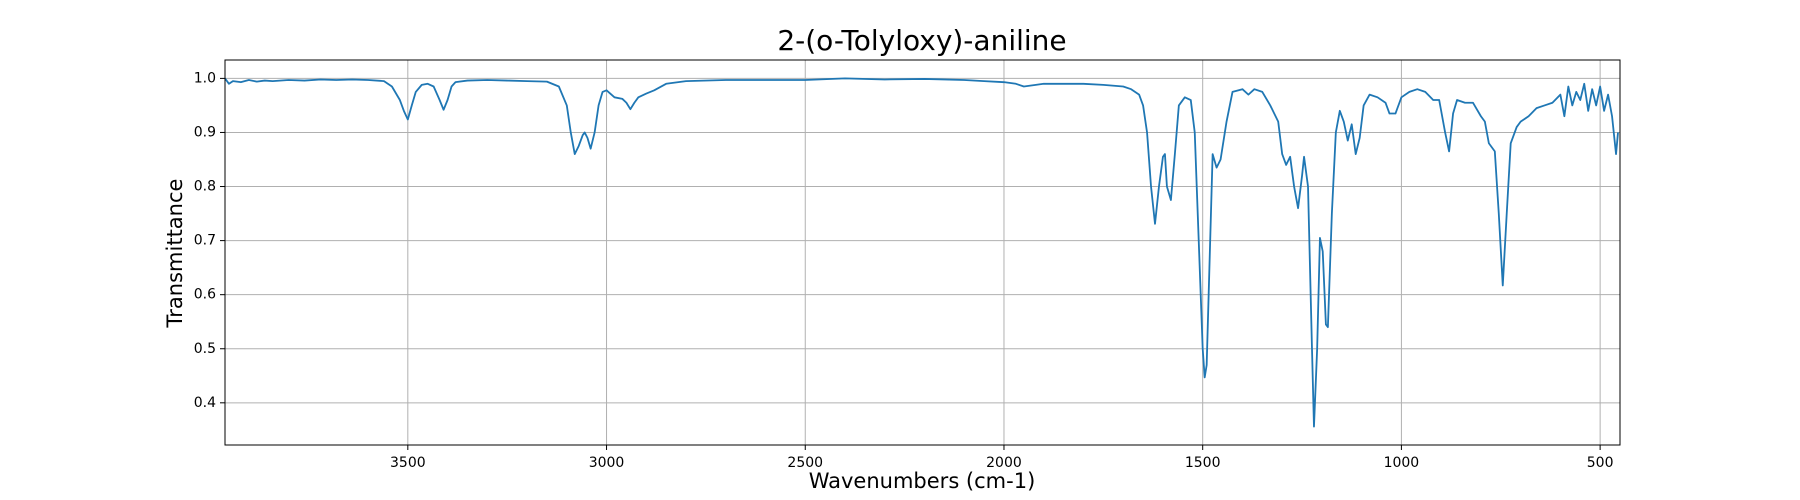  Describe the element at coordinates (1004, 463) in the screenshot. I see `x-tick-label: 2000` at that location.